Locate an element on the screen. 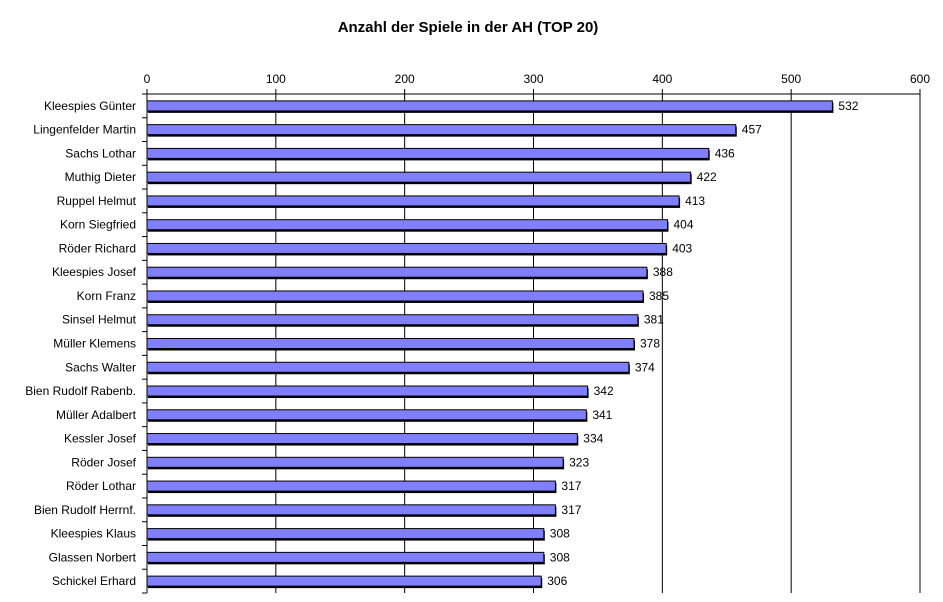  category-label: Röder Richard is located at coordinates (97, 248).